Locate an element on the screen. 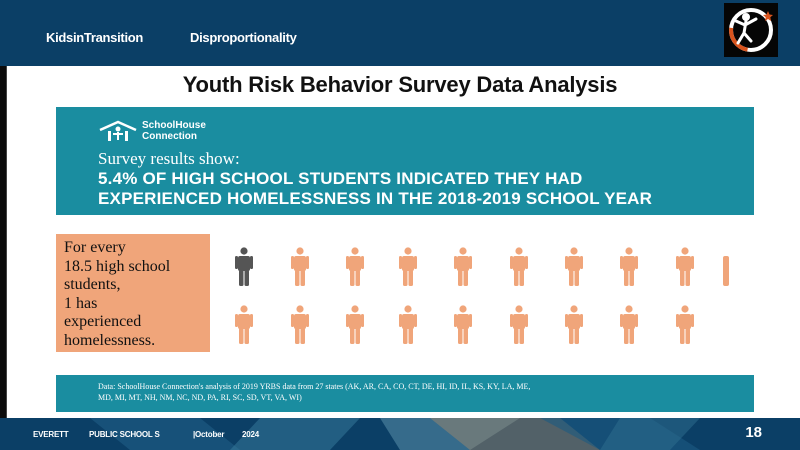 The height and width of the screenshot is (450, 800). footer-org-public-schools: PUBLIC SCHOOL S is located at coordinates (124, 434).